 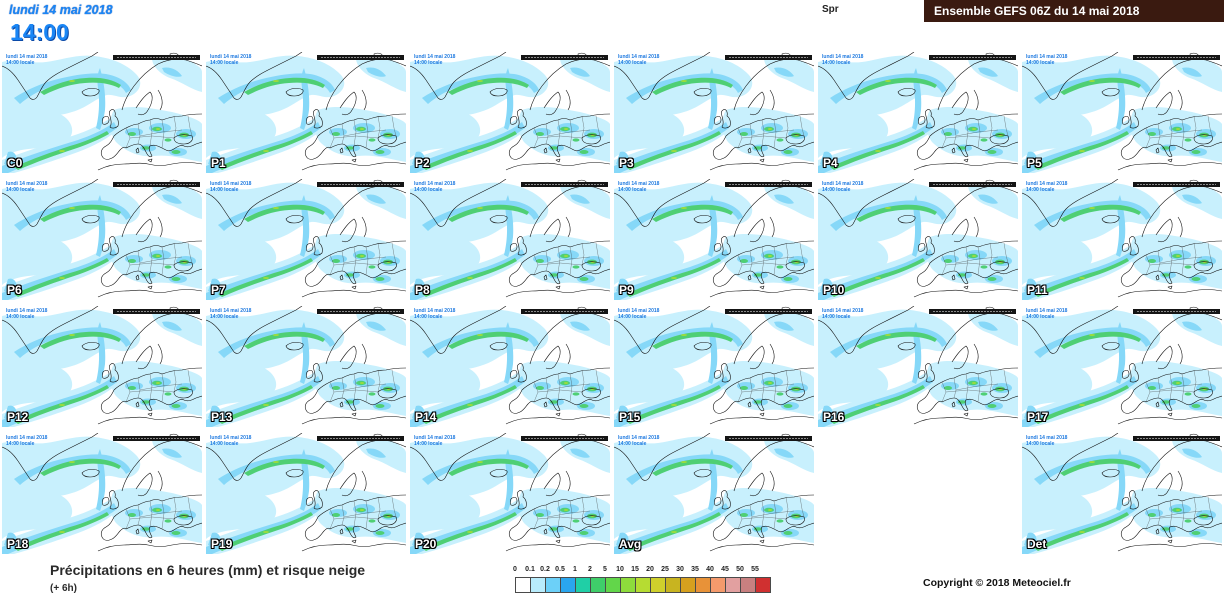 What do you see at coordinates (630, 417) in the screenshot?
I see `member-label: P15` at bounding box center [630, 417].